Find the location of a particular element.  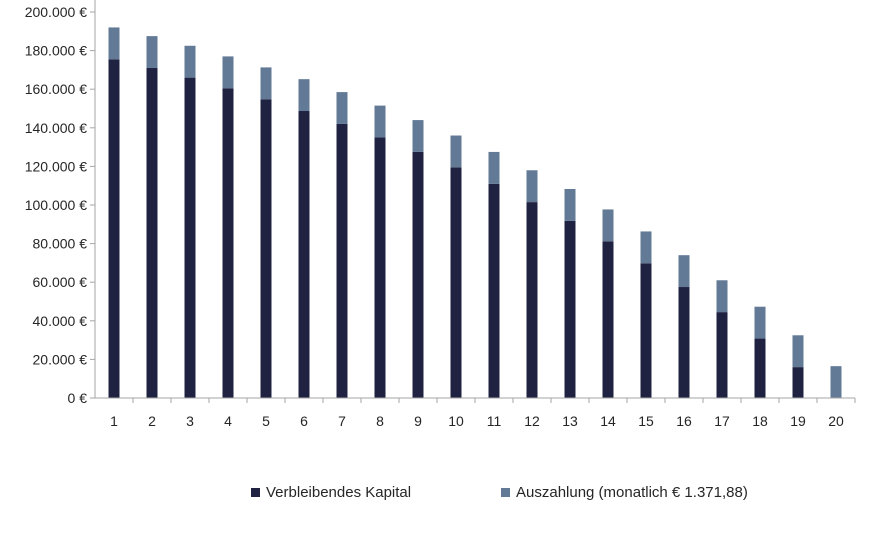

x-tick-label: 8 is located at coordinates (380, 421).